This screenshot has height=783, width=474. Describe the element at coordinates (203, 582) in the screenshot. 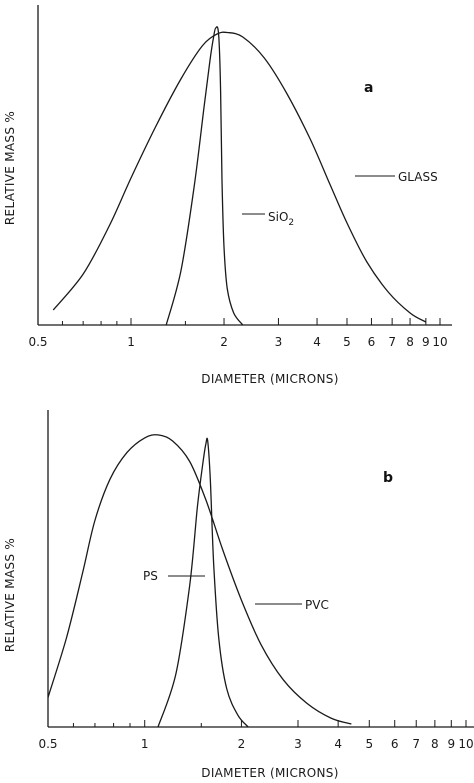

I see `series-line-ps` at that location.